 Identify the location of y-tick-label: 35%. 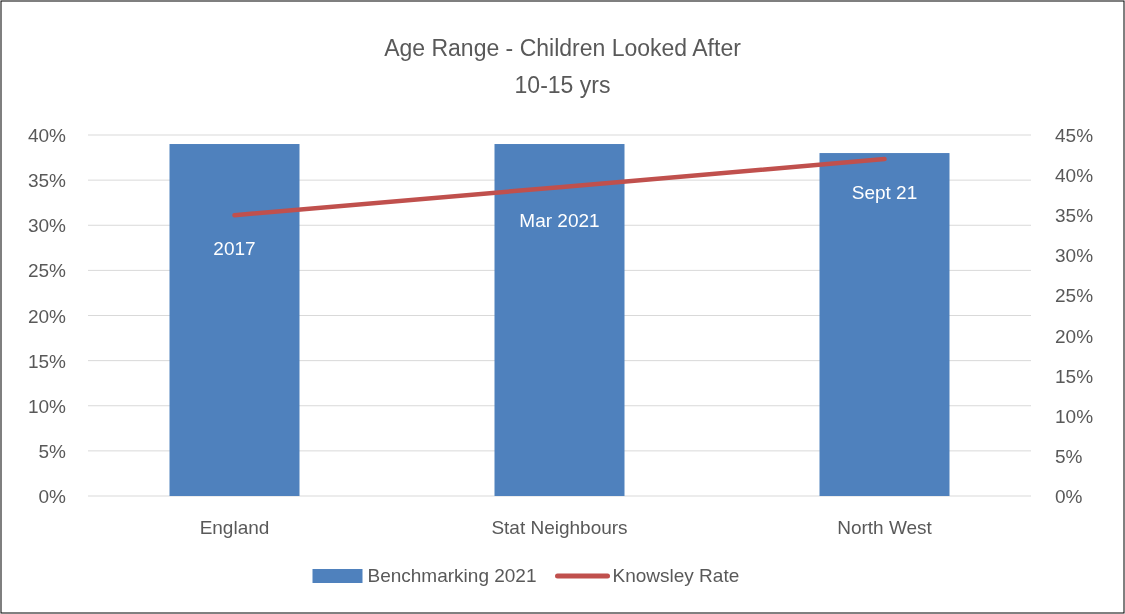
(47, 181).